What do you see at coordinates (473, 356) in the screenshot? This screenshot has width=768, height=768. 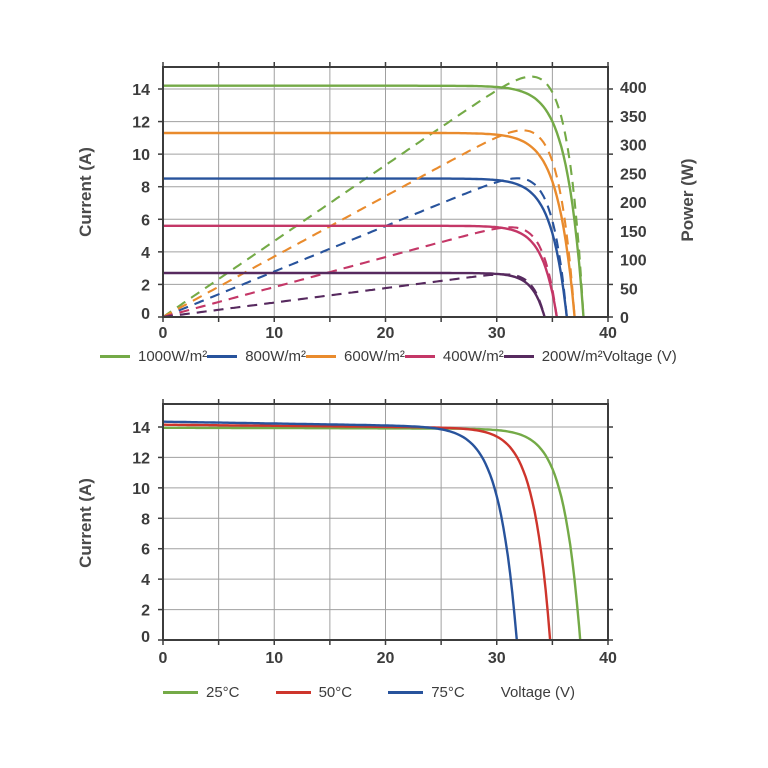 I see `legend-label: 400W/m²` at bounding box center [473, 356].